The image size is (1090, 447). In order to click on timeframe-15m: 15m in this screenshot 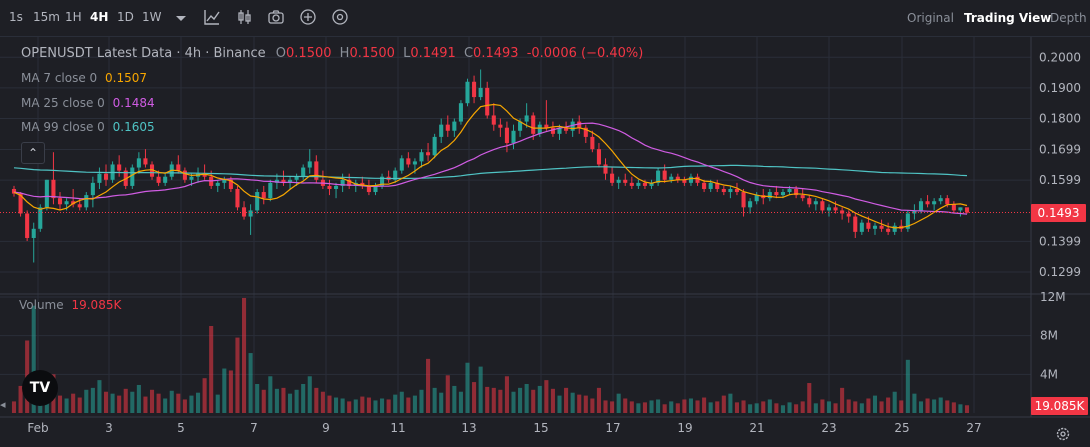, I will do `click(46, 17)`.